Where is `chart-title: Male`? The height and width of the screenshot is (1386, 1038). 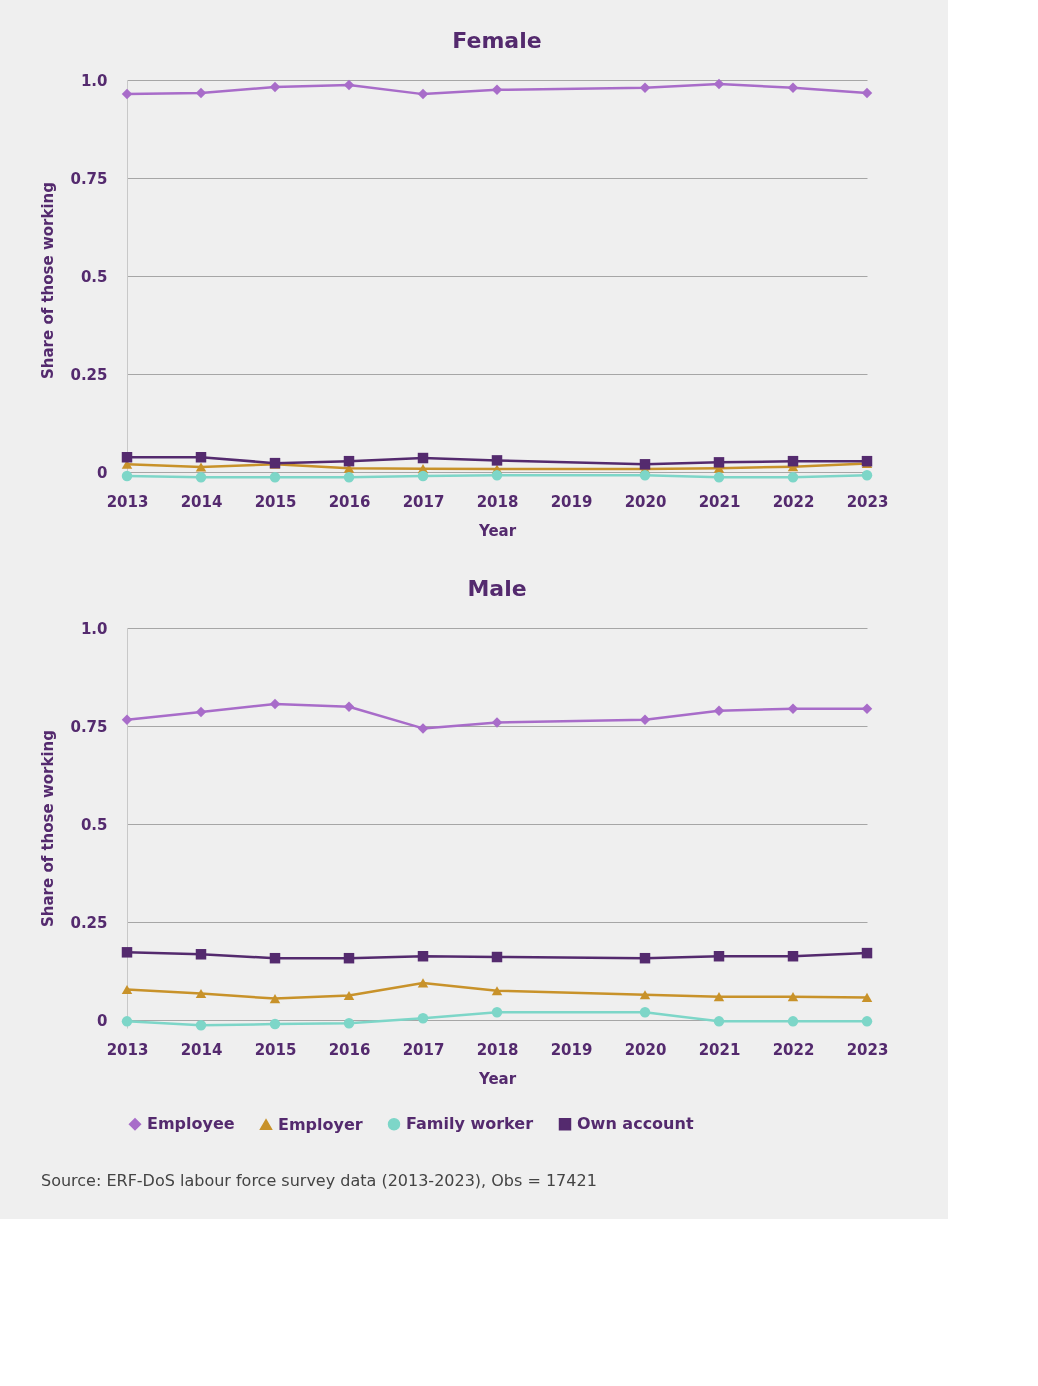 chart-title: Male is located at coordinates (497, 588).